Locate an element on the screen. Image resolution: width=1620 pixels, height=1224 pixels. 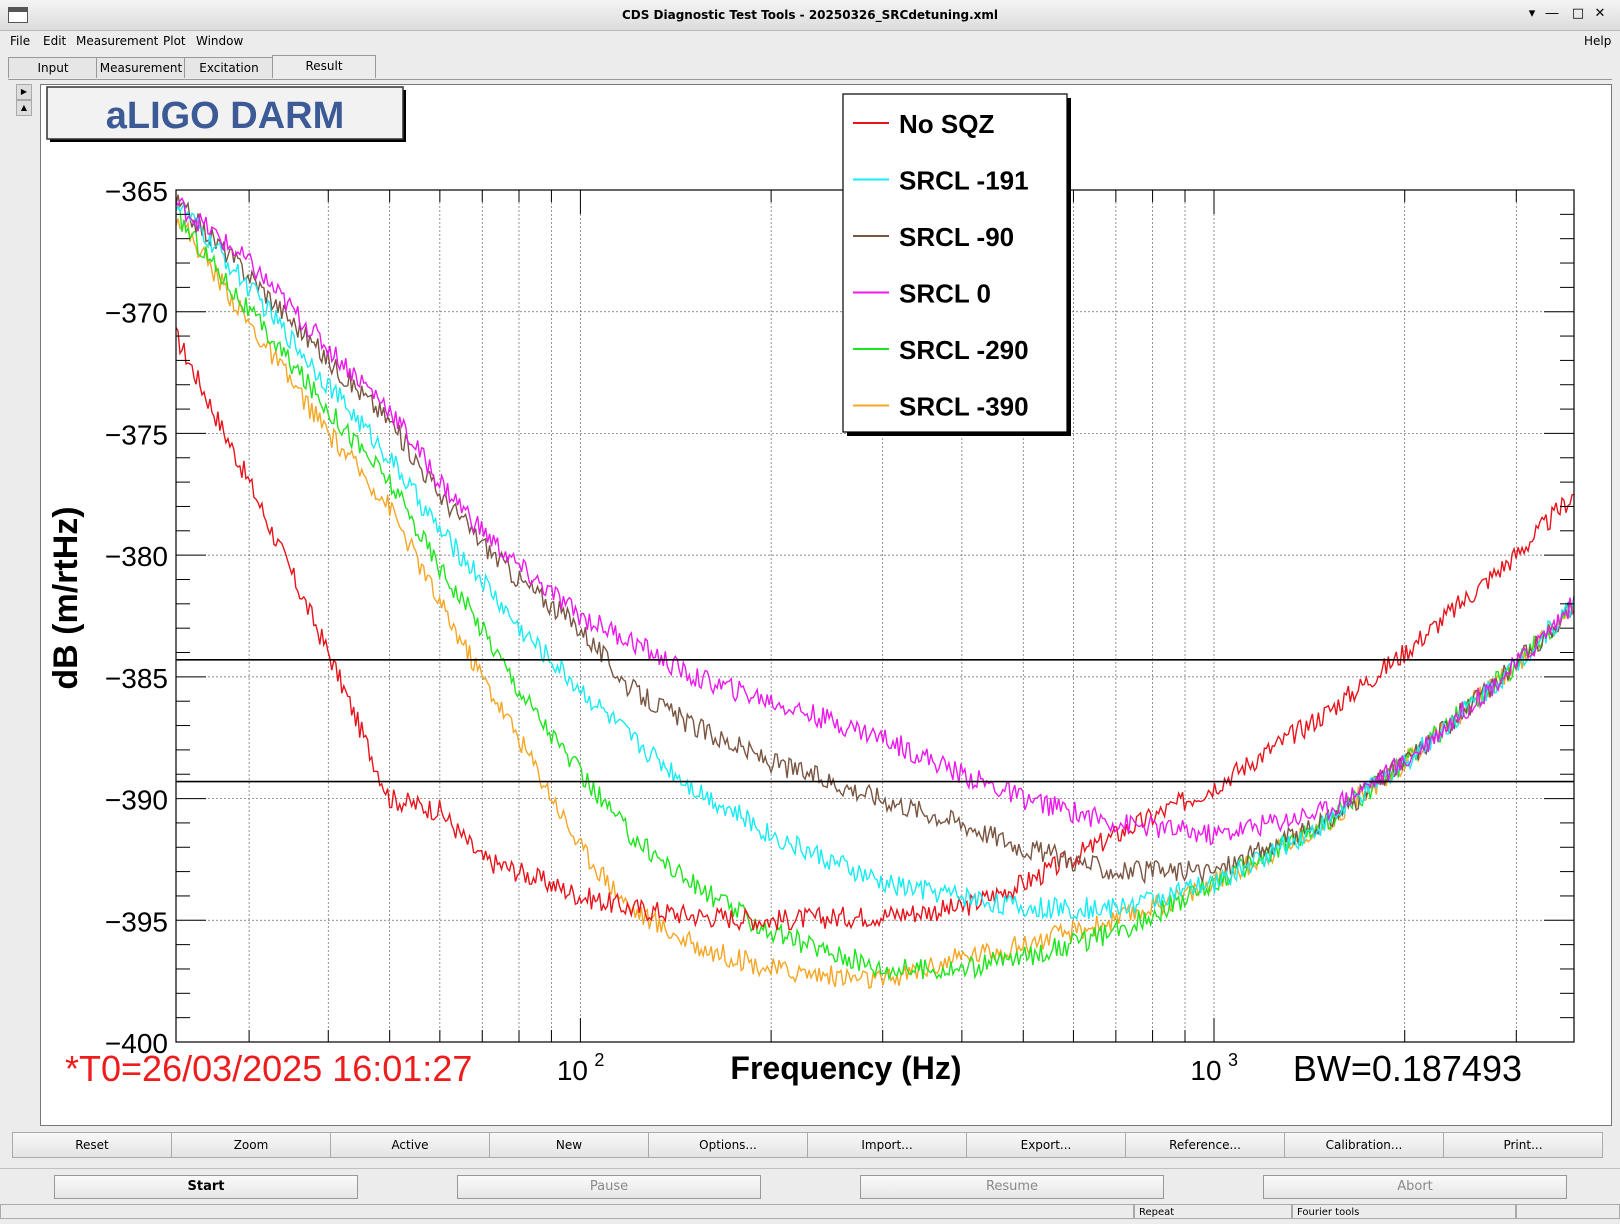
start-button: Start is located at coordinates (206, 1187).